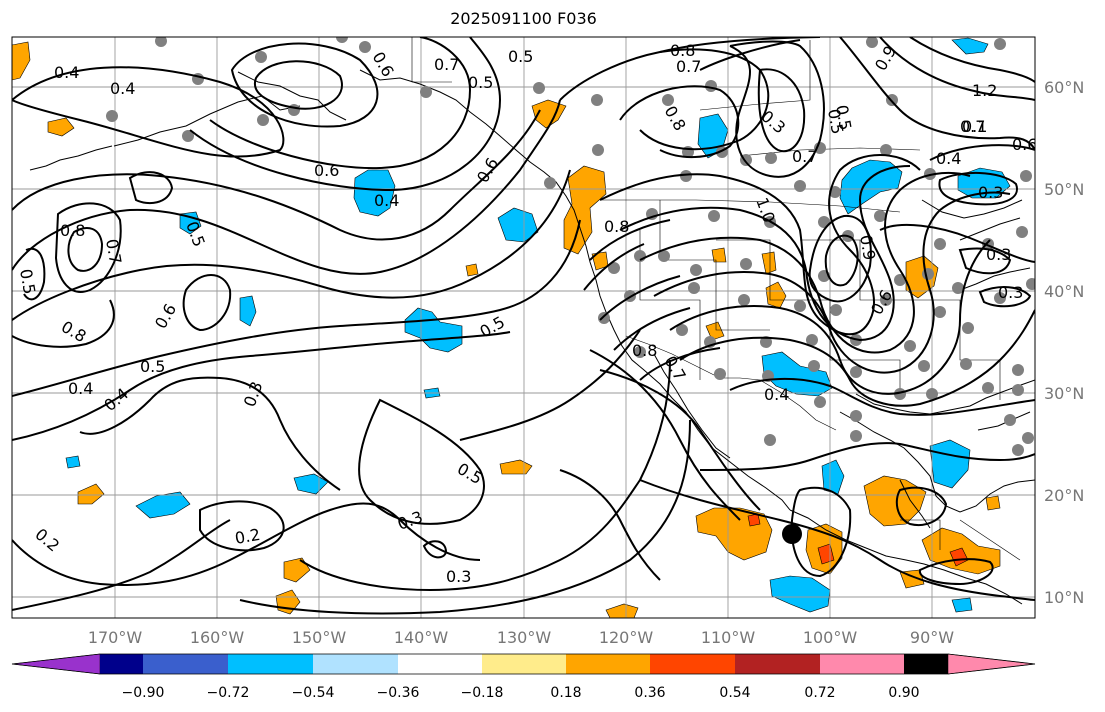 The height and width of the screenshot is (712, 1105). I want to click on contour-label: 0.2, so click(247, 536).